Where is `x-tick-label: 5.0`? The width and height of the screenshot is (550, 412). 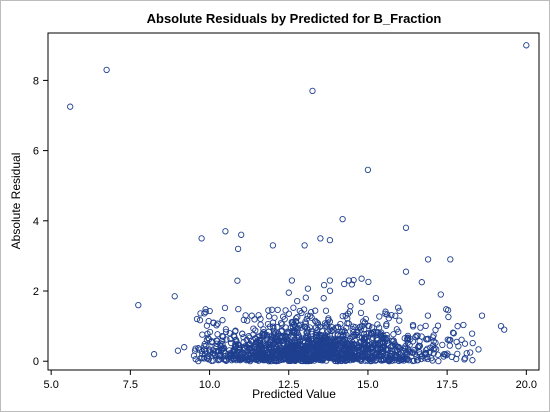 x-tick-label: 5.0 is located at coordinates (51, 385).